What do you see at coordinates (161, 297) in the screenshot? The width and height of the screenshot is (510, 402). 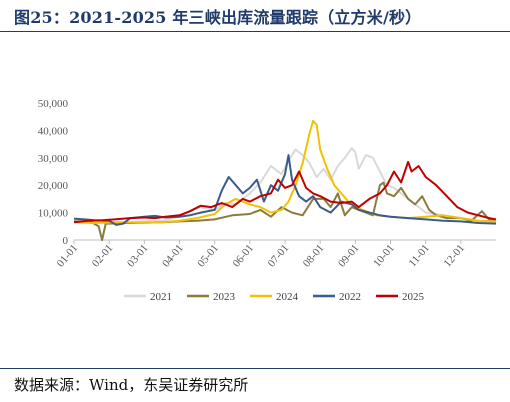 I see `legend-label-2021: 2021` at bounding box center [161, 297].